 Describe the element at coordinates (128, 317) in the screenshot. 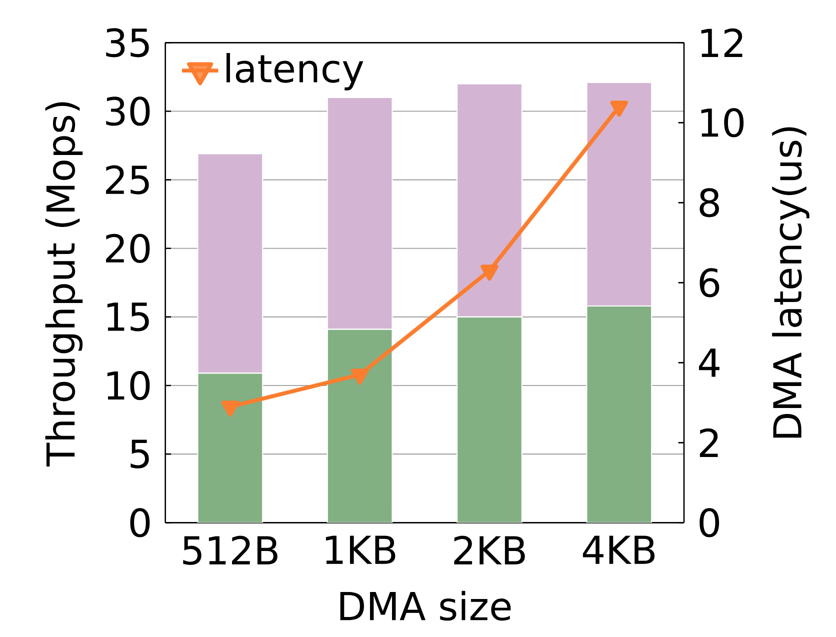

I see `y-tick-label: 15` at that location.